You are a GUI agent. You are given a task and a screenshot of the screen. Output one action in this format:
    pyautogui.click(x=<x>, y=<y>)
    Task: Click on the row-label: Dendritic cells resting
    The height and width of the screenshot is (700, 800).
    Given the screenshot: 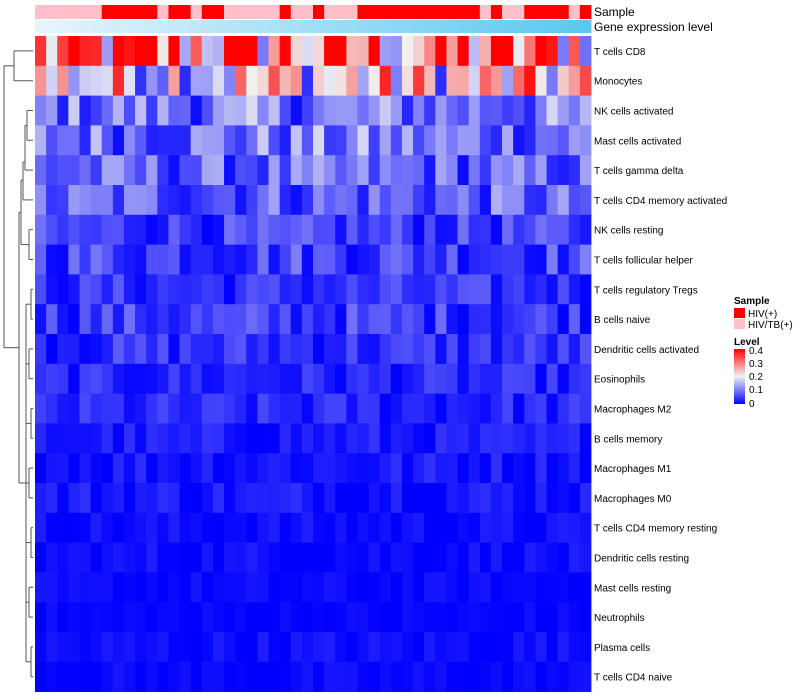 What is the action you would take?
    pyautogui.click(x=641, y=559)
    